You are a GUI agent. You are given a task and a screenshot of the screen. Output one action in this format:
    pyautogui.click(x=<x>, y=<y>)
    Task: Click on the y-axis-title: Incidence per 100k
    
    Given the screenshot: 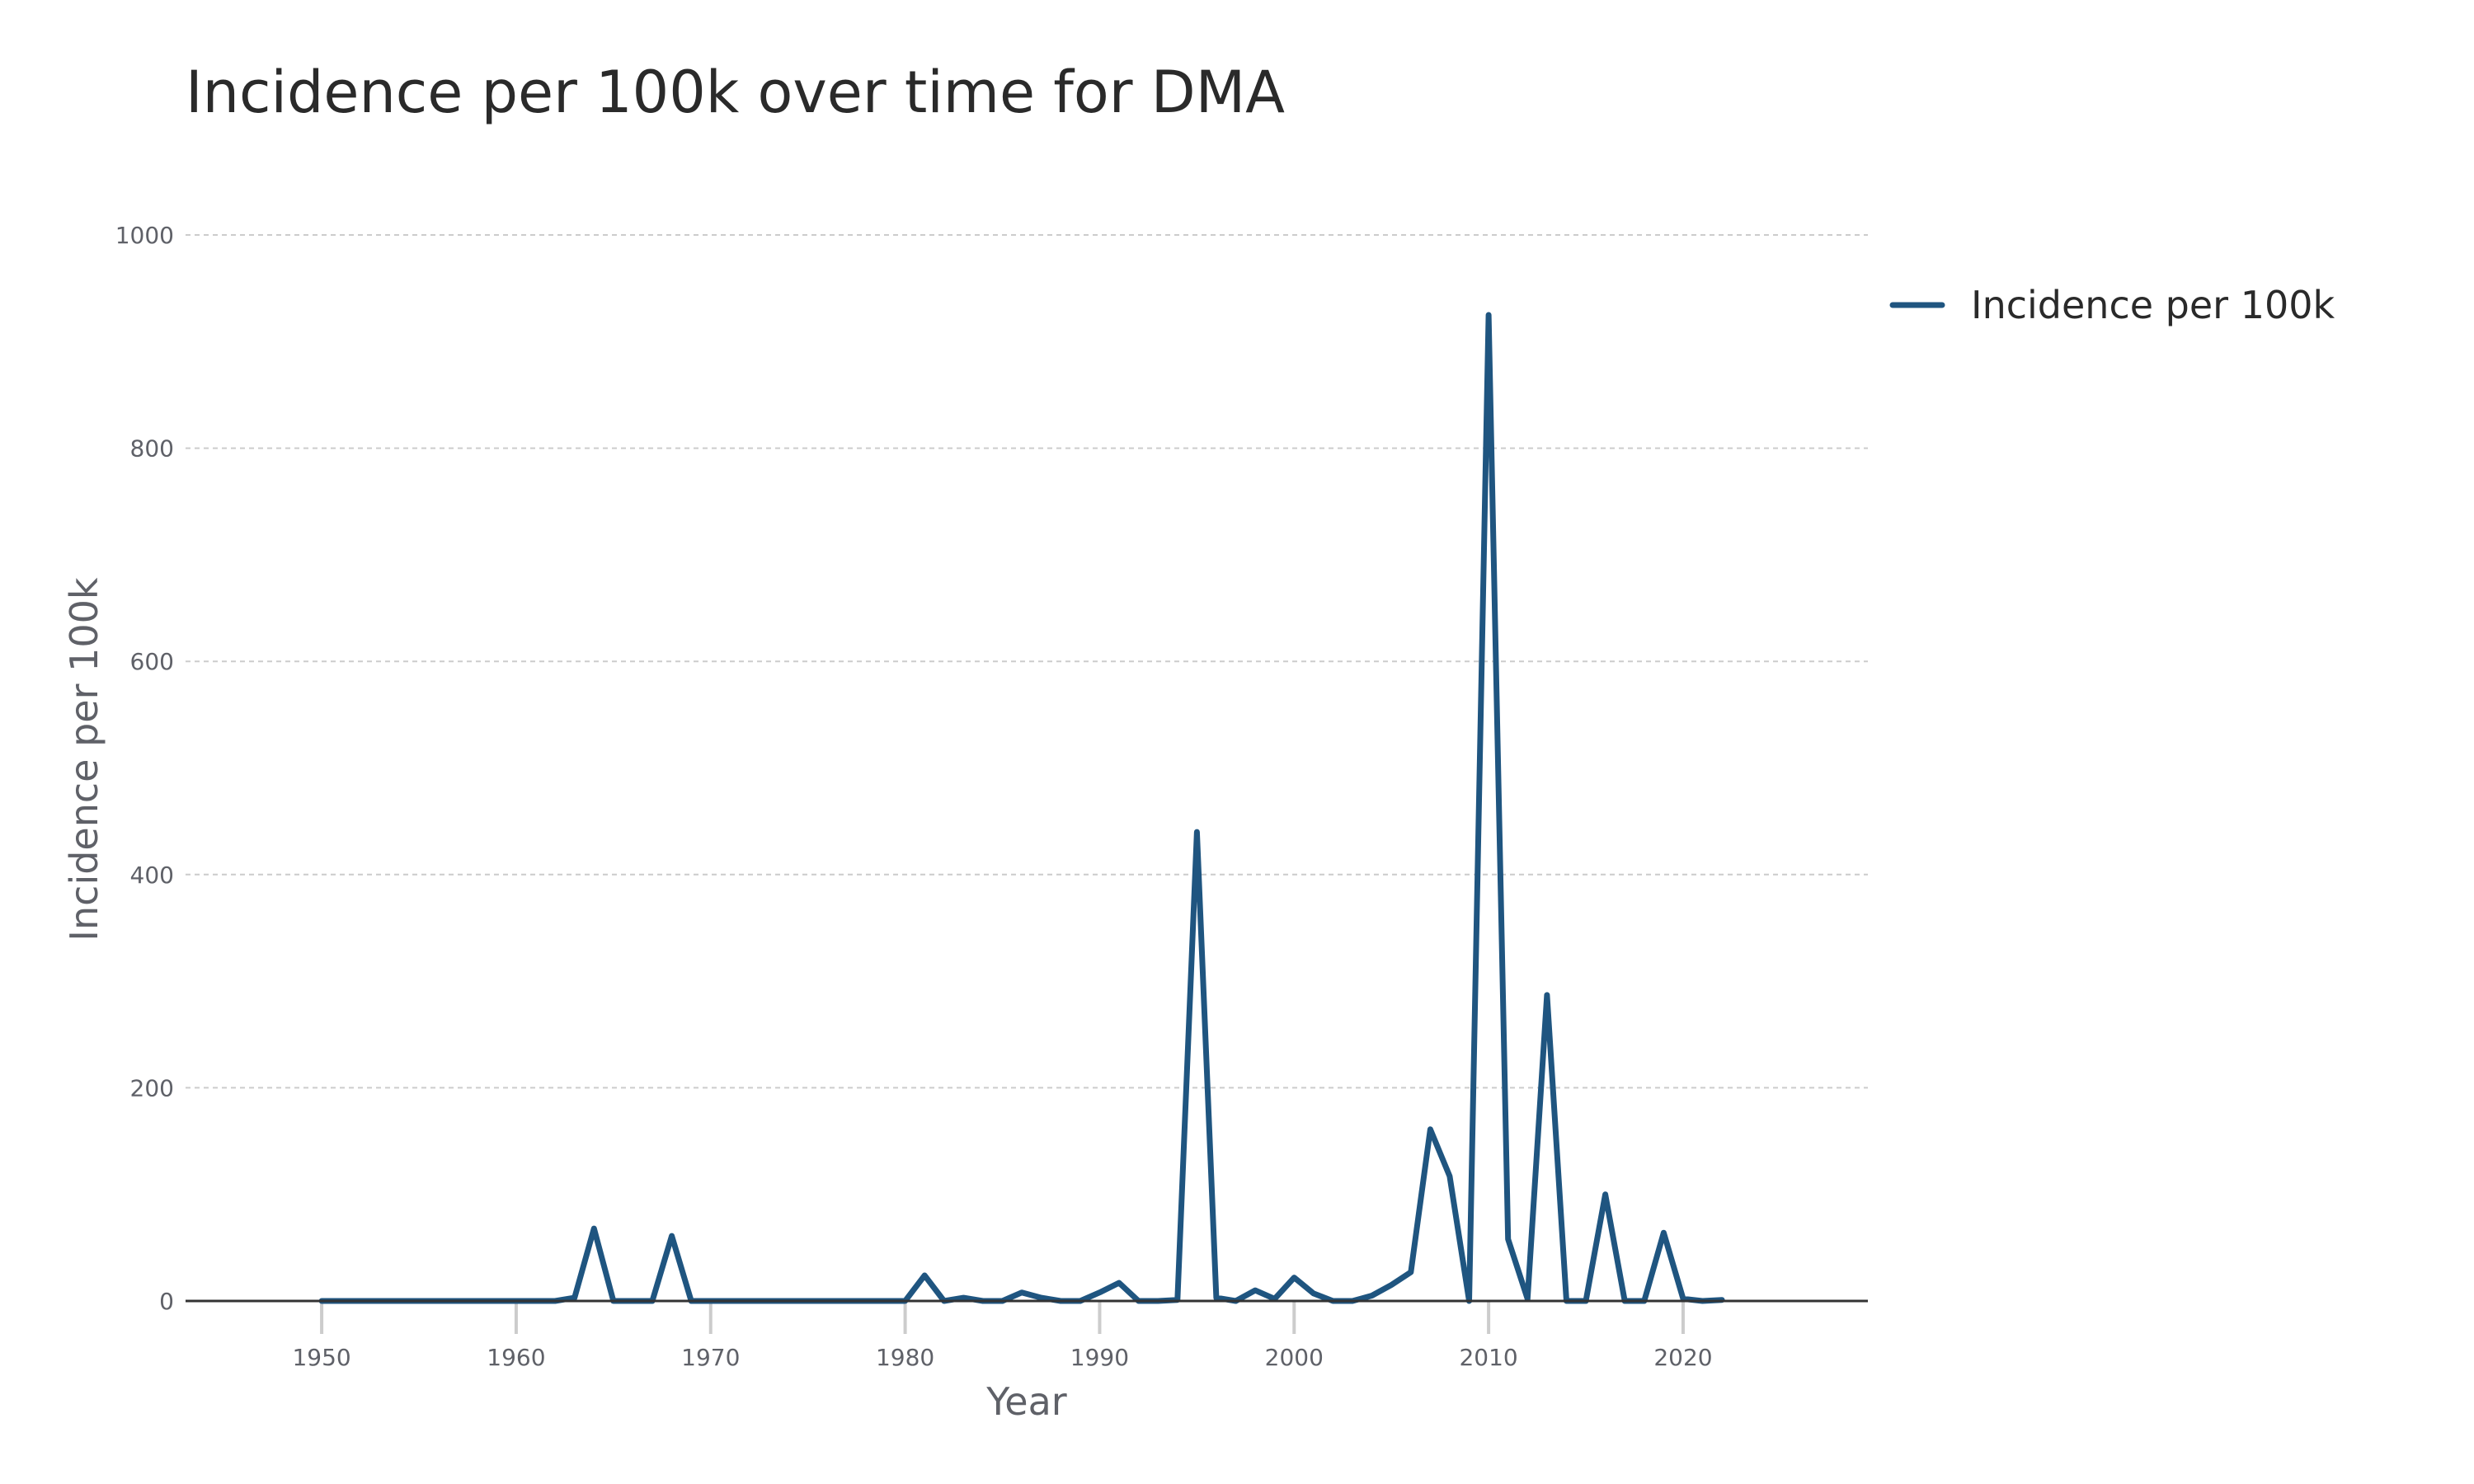 What is the action you would take?
    pyautogui.click(x=84, y=759)
    